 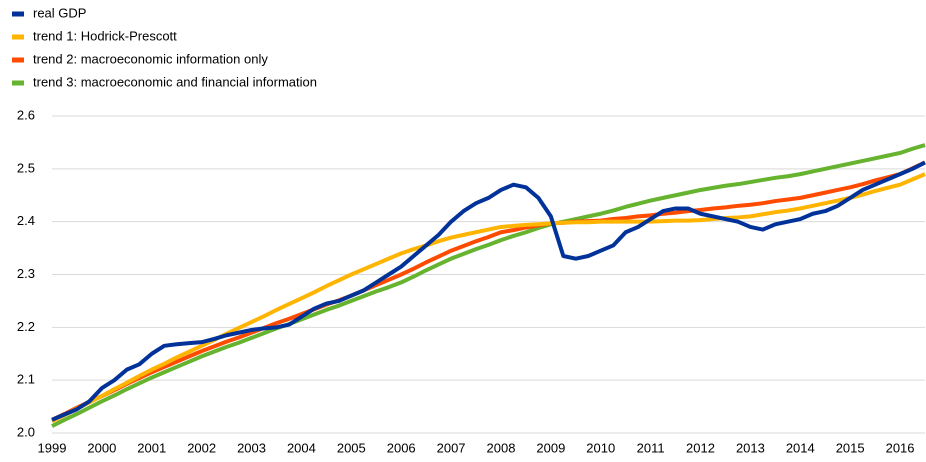 What do you see at coordinates (651, 447) in the screenshot?
I see `x-tick-label: 2011` at bounding box center [651, 447].